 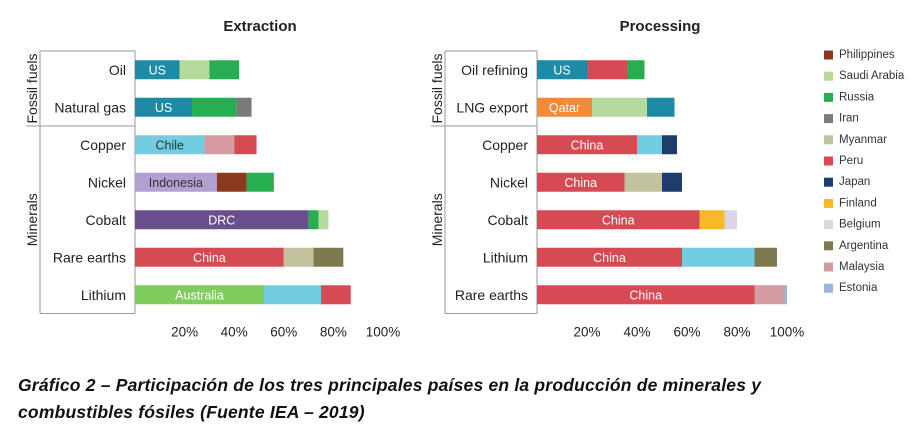 What do you see at coordinates (259, 26) in the screenshot?
I see `extraction-title: Extraction` at bounding box center [259, 26].